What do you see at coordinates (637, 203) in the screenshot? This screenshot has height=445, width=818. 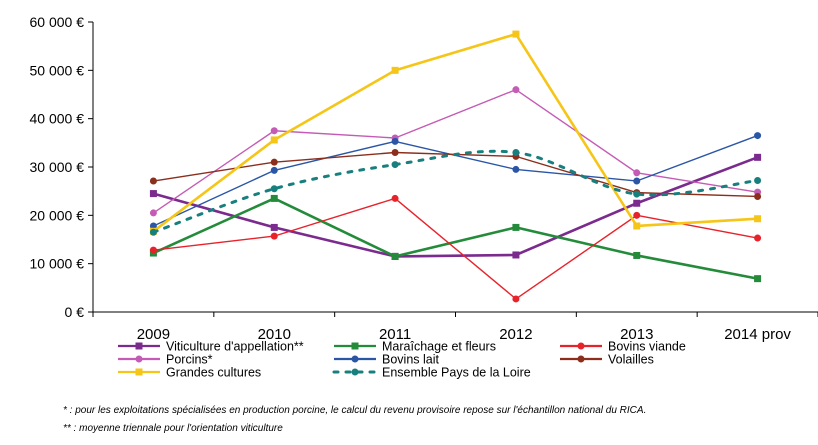 I see `data-point: Viticulture d'appellation** 2013: 22500` at bounding box center [637, 203].